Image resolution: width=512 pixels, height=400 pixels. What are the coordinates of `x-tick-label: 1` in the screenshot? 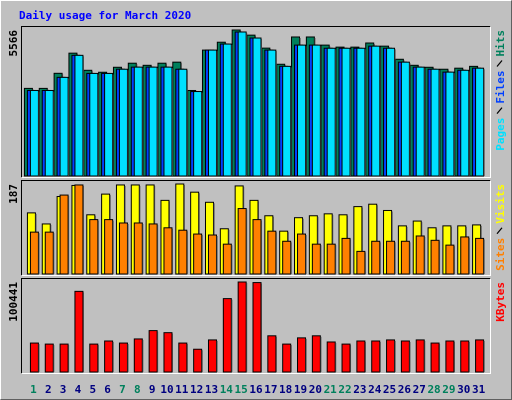 It's located at (33, 389).